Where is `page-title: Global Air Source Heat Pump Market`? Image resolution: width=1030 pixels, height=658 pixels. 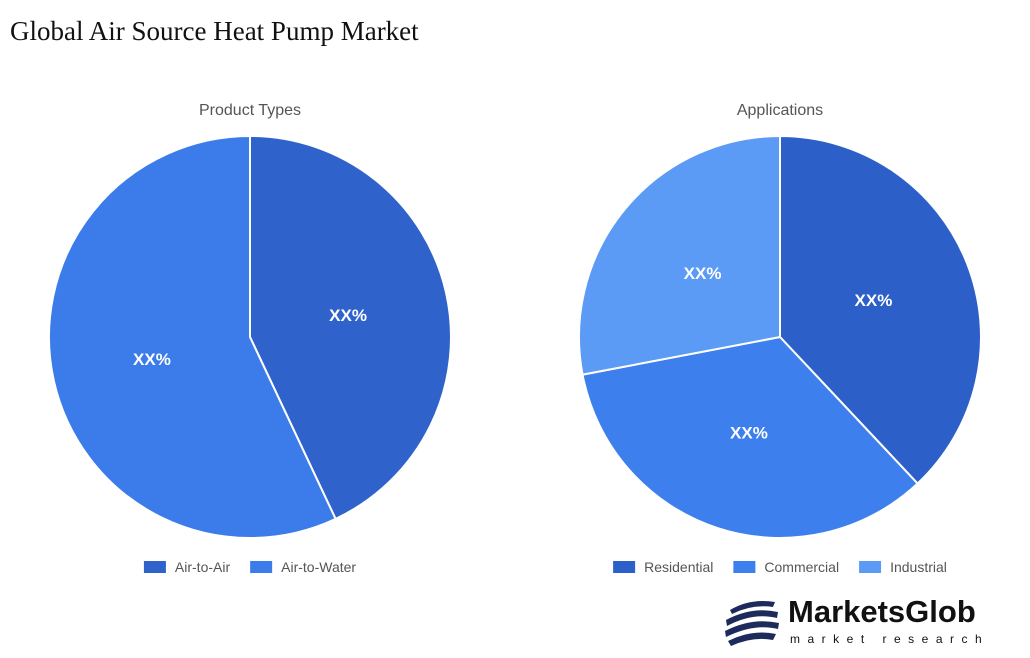
page-title: Global Air Source Heat Pump Market is located at coordinates (214, 31).